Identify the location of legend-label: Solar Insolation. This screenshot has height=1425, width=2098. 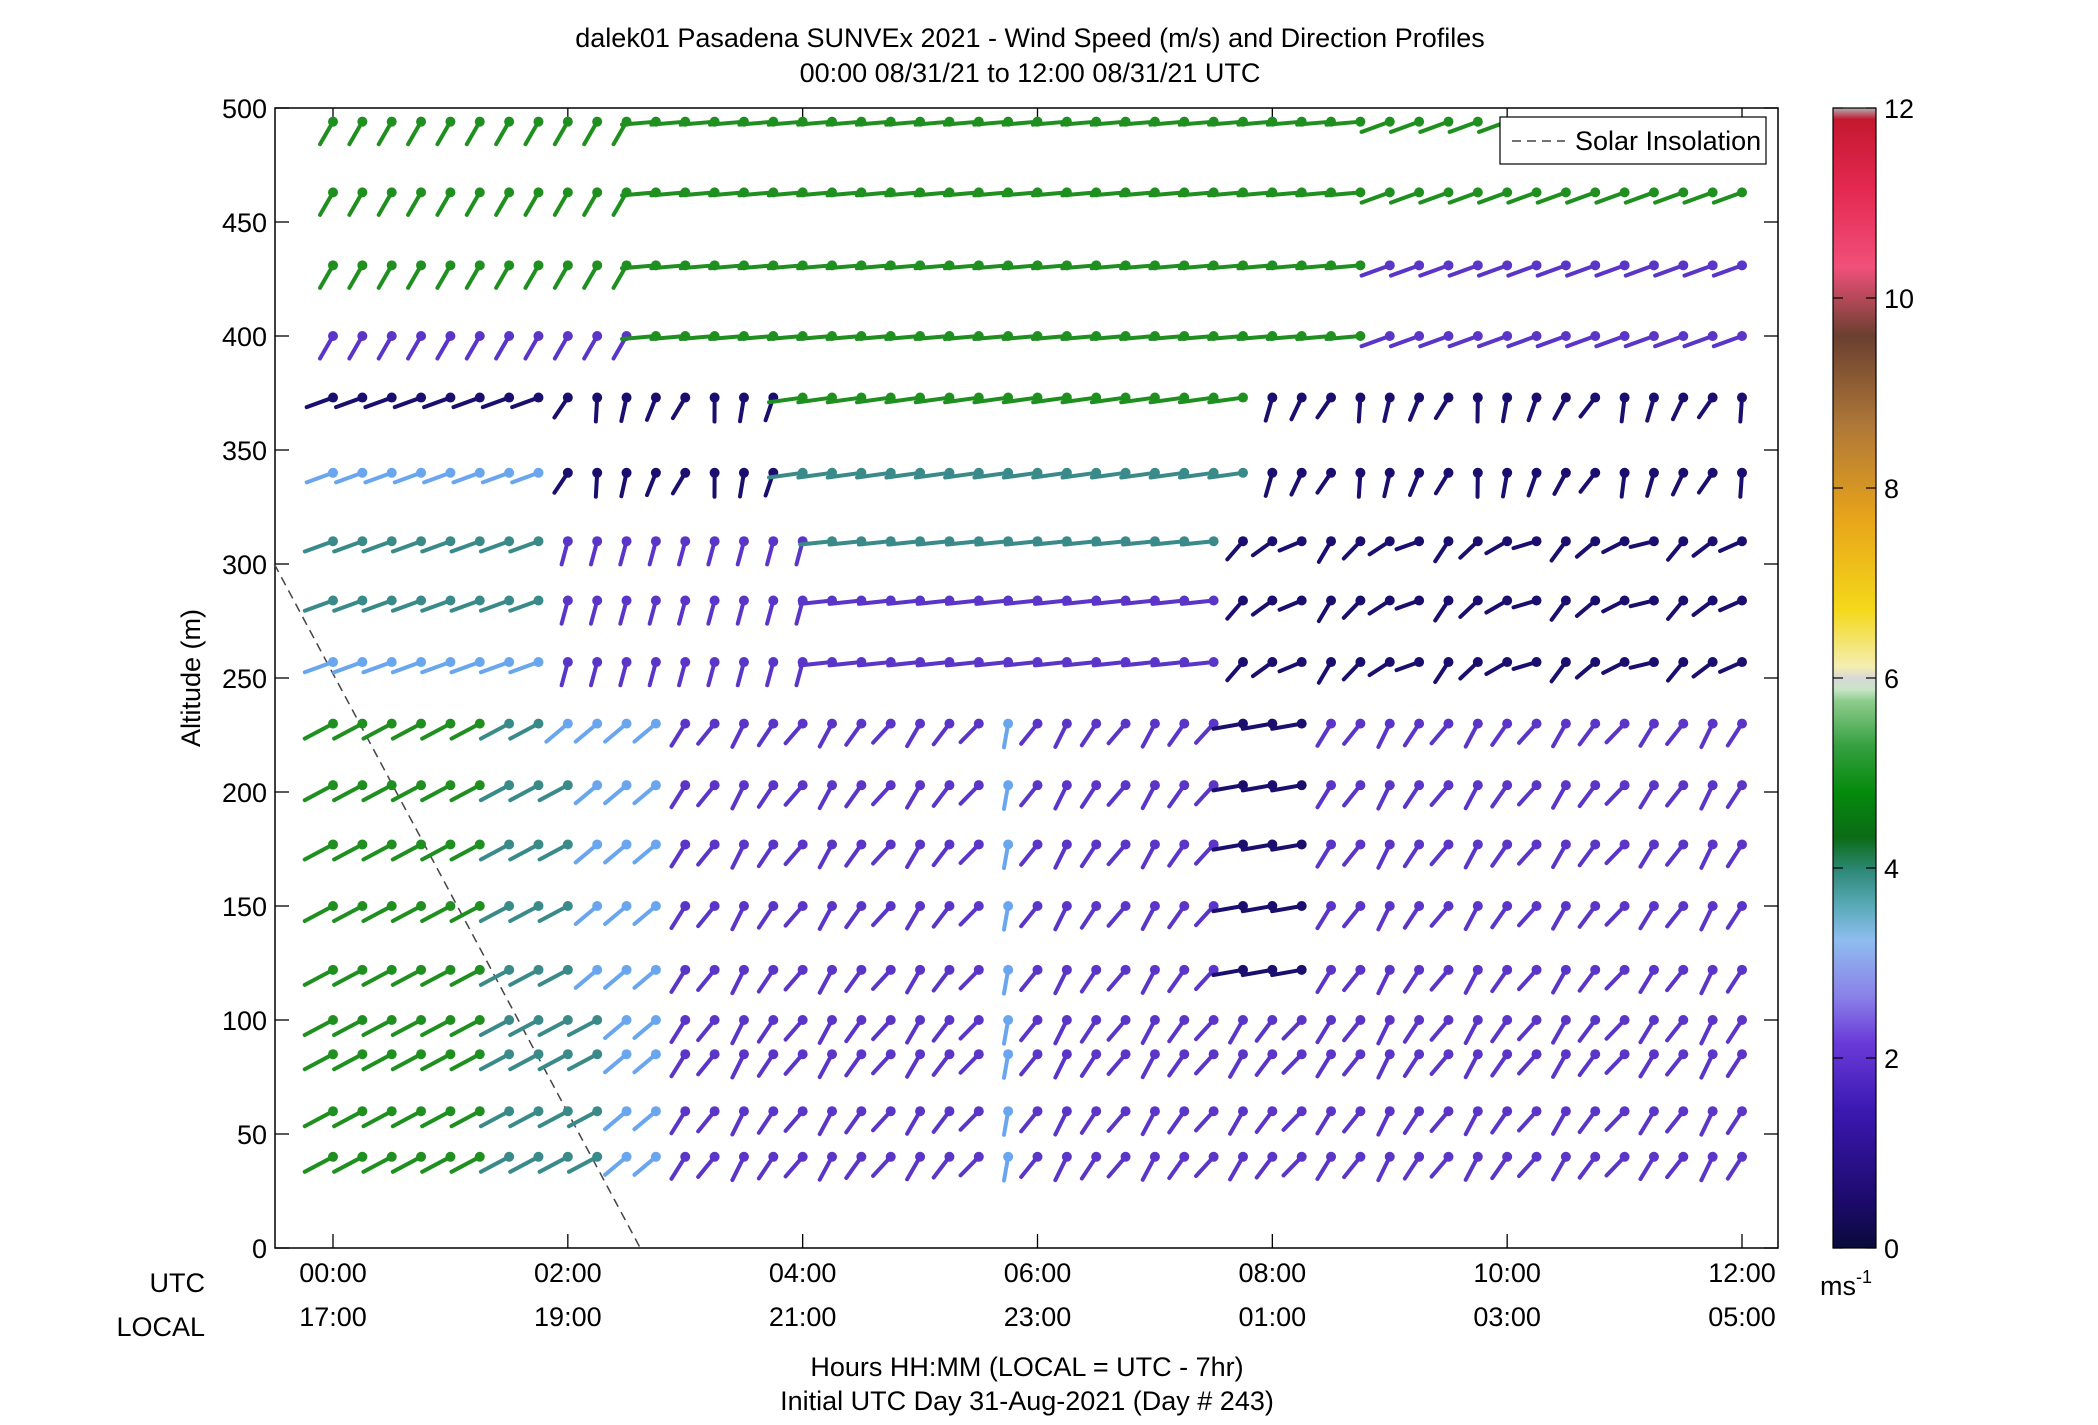
(1668, 141).